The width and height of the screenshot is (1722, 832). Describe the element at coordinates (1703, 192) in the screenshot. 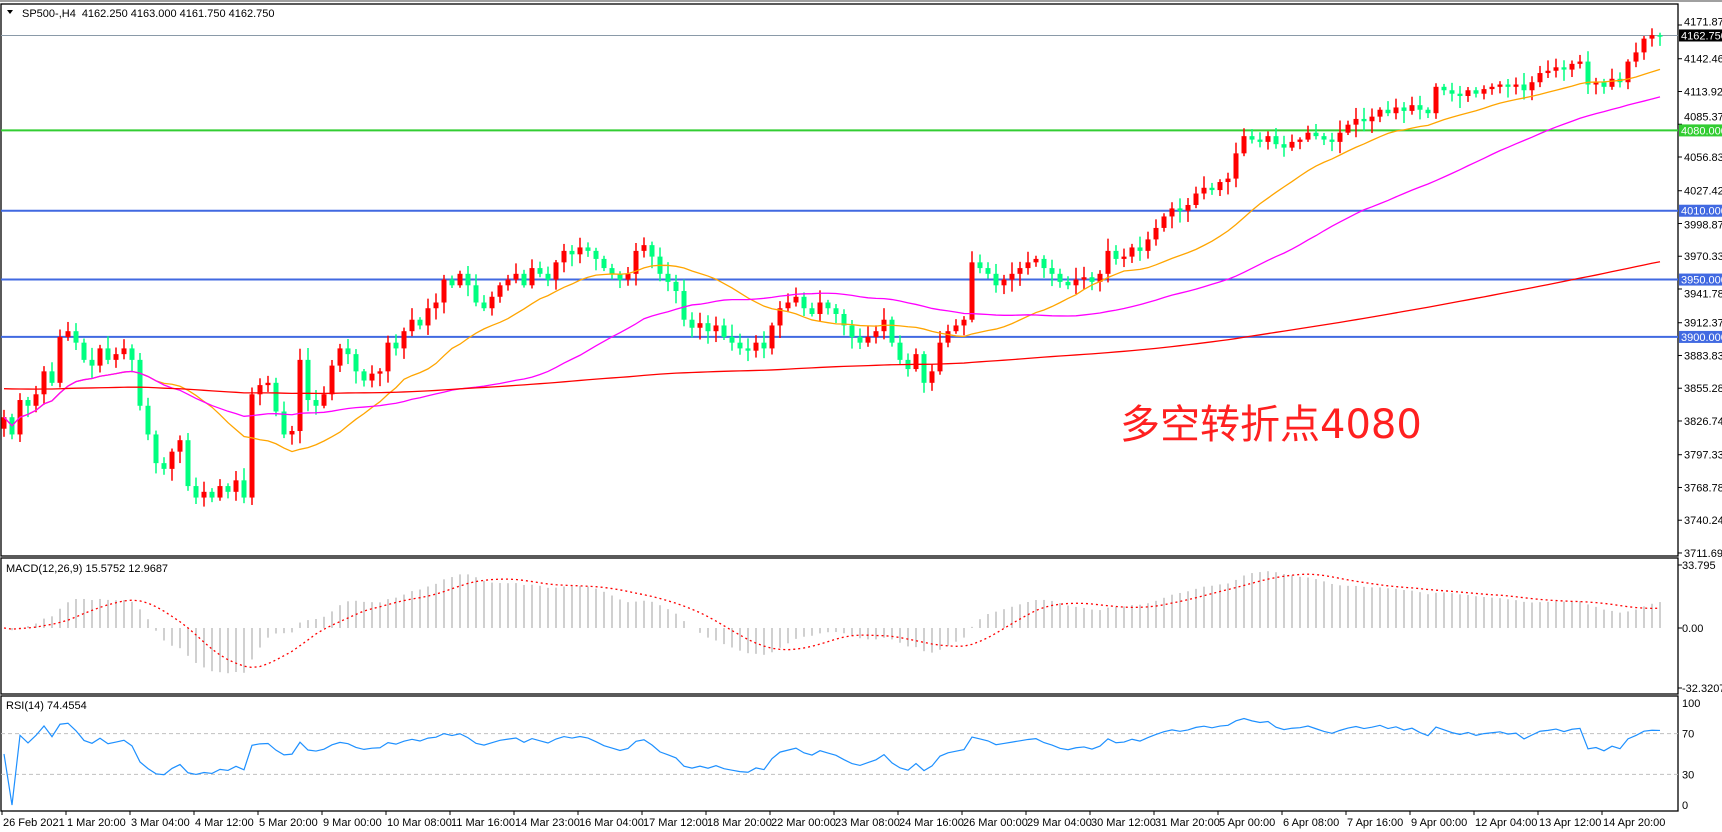

I see `price-tick-label: 4027.420` at that location.